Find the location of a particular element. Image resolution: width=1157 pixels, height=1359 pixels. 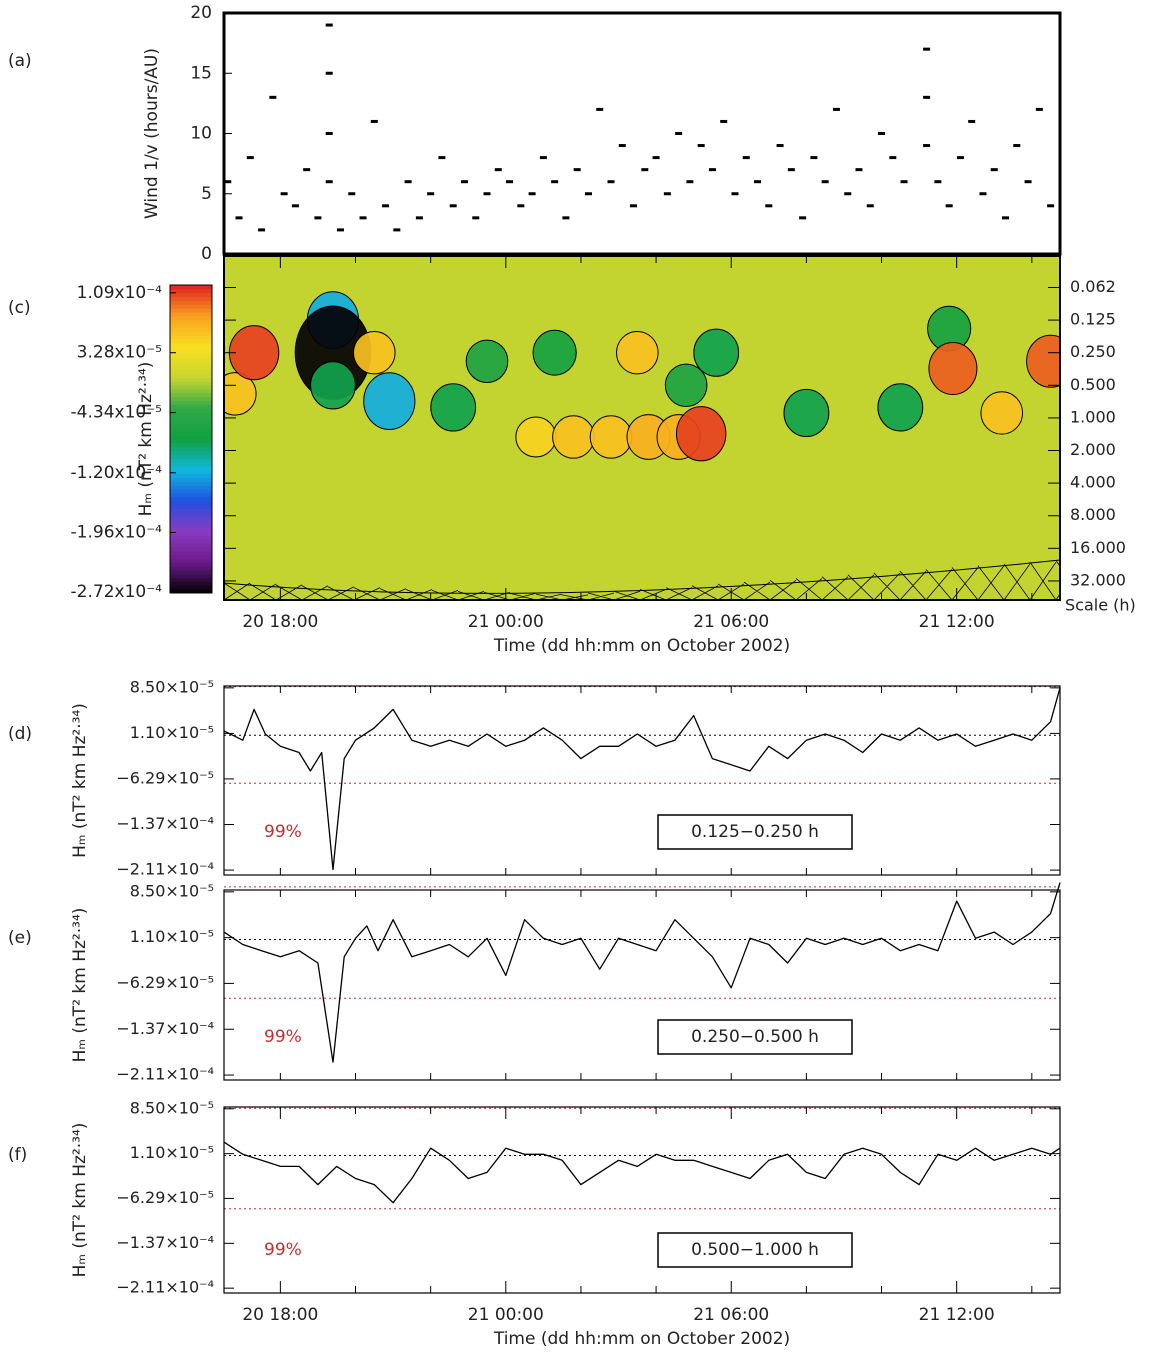

y-tick-label: 15 is located at coordinates (201, 73).